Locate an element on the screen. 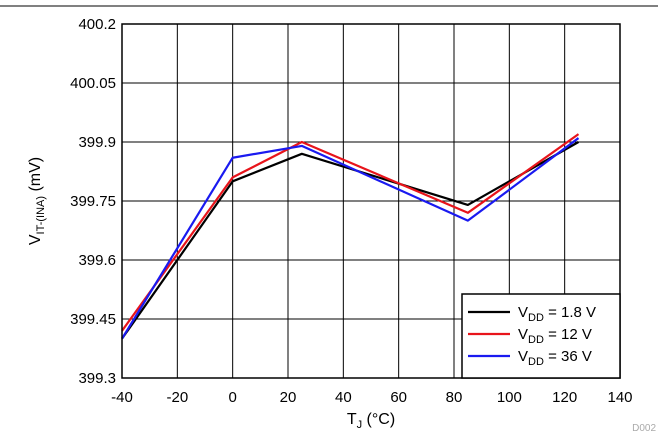  y-tick-labels: 399.3 399.45 399.6 399.75 399.9 400.05 400.2 is located at coordinates (93, 201).